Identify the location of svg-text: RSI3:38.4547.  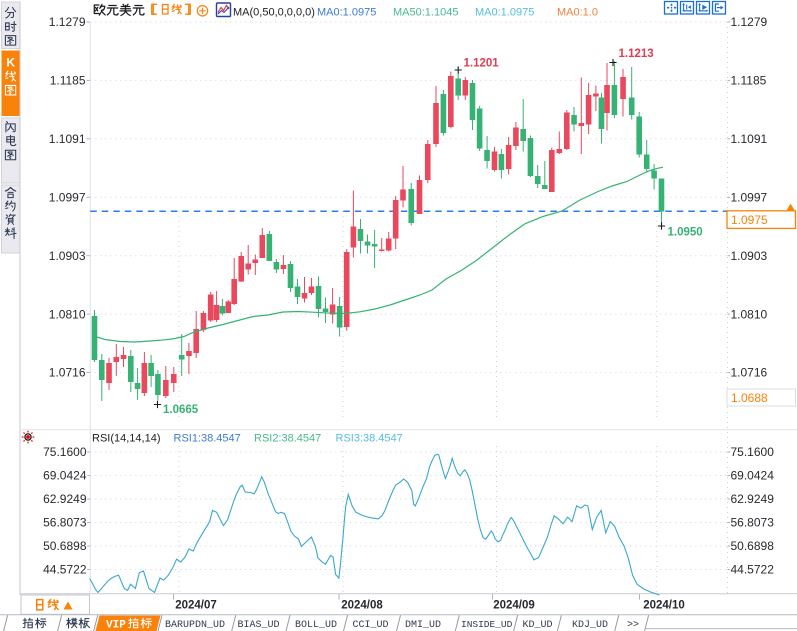
(369, 439).